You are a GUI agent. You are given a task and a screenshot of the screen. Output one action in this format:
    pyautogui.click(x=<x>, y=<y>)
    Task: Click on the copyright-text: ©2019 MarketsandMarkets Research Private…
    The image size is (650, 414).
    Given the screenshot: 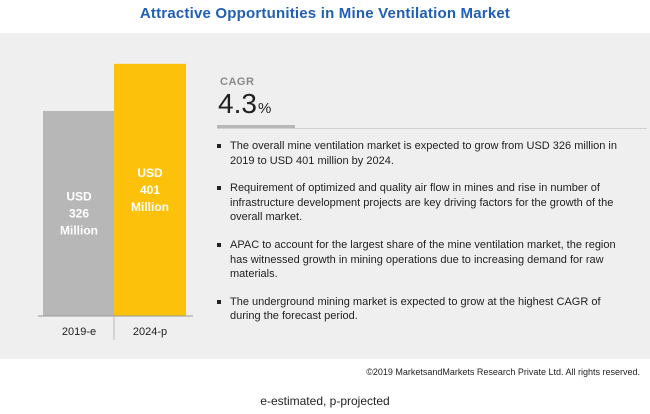 What is the action you would take?
    pyautogui.click(x=503, y=372)
    